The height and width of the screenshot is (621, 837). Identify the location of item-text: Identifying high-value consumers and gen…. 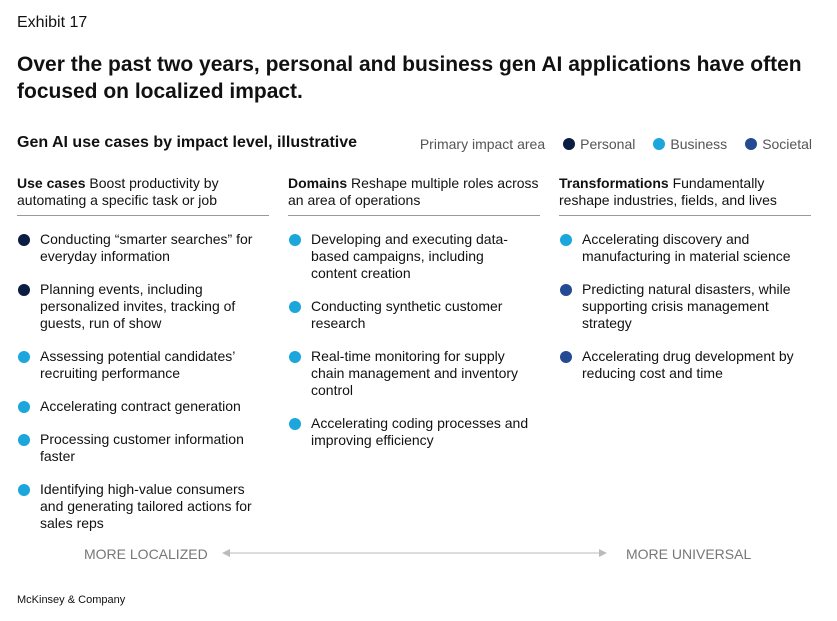
(146, 506).